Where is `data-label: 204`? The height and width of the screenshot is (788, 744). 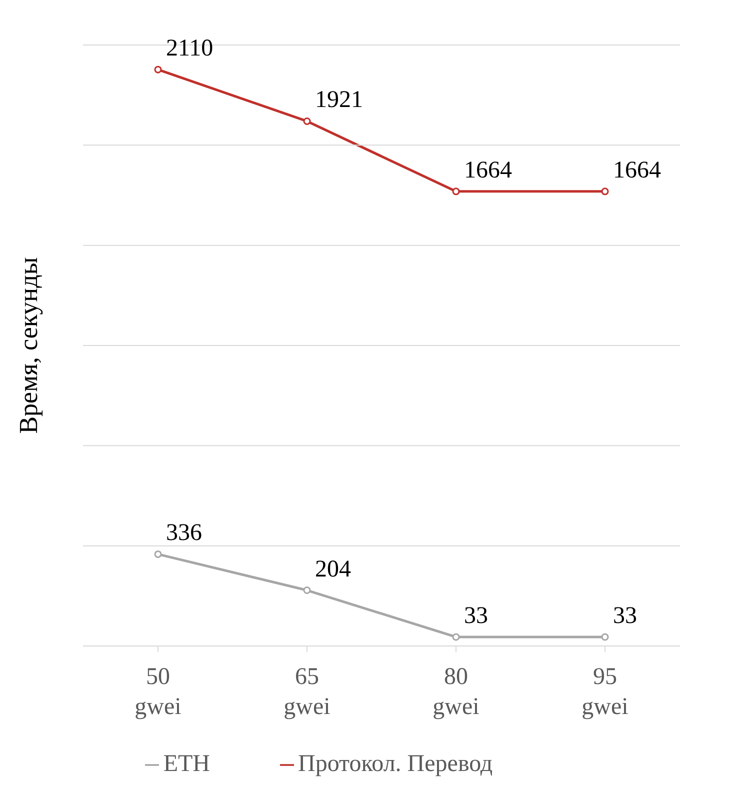
data-label: 204 is located at coordinates (333, 569).